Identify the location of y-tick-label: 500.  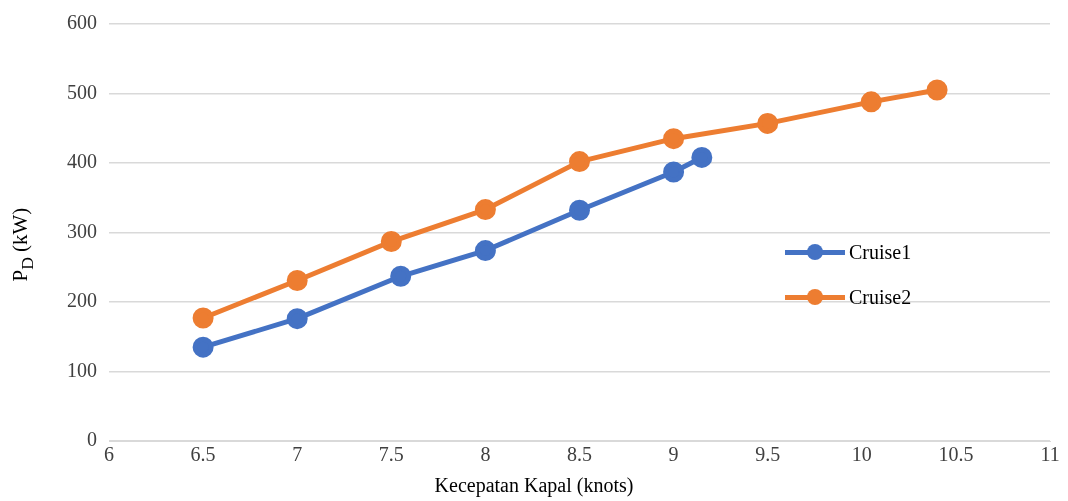
(82, 91).